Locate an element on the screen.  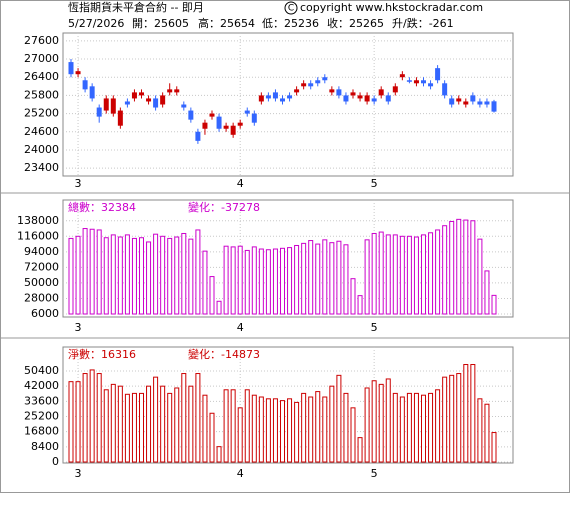
summary-label: 低：25236 is located at coordinates (290, 23).